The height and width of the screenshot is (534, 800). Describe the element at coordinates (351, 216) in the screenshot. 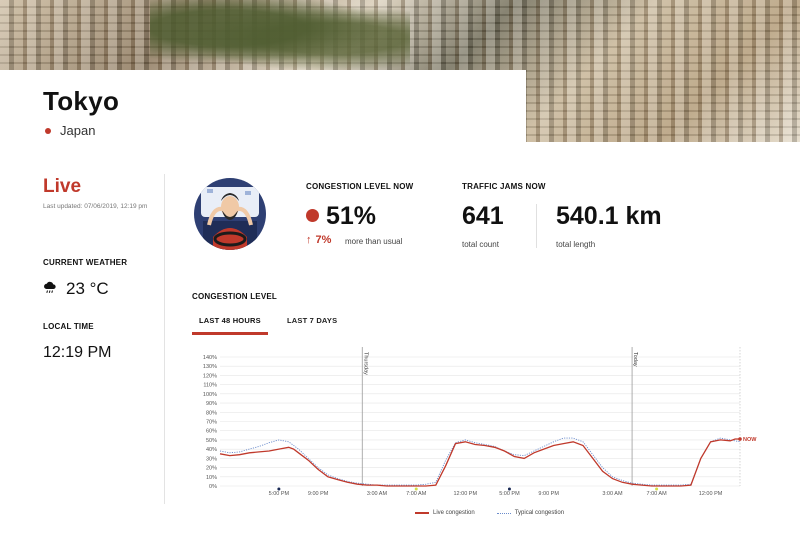

I see `congestion-now-value: 51%` at that location.